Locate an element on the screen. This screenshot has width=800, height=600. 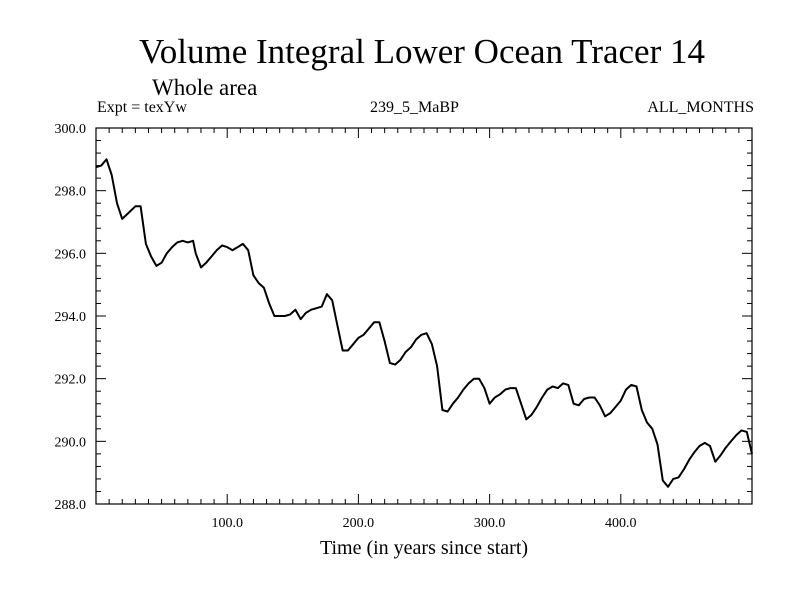
y-tick-label: 290.0 is located at coordinates (71, 442).